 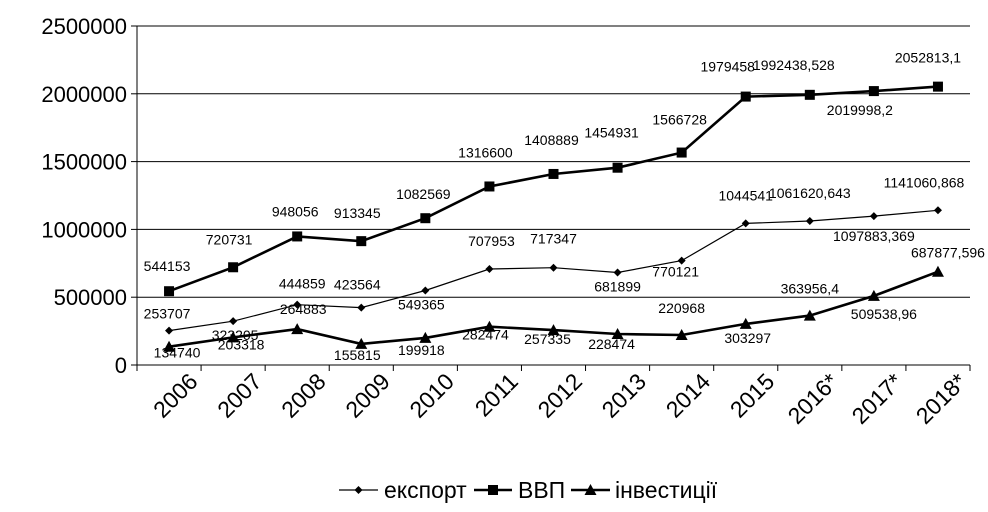 I want to click on data-label: 444859, so click(x=302, y=284).